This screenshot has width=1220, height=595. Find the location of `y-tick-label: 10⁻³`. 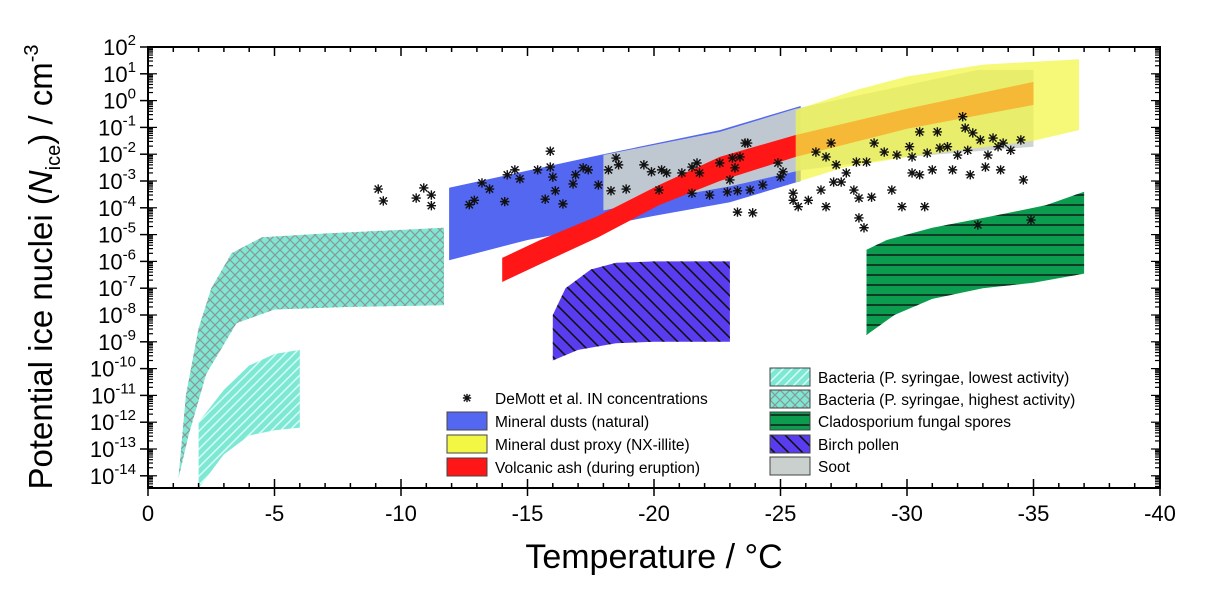

y-tick-label: 10⁻³ is located at coordinates (117, 180).